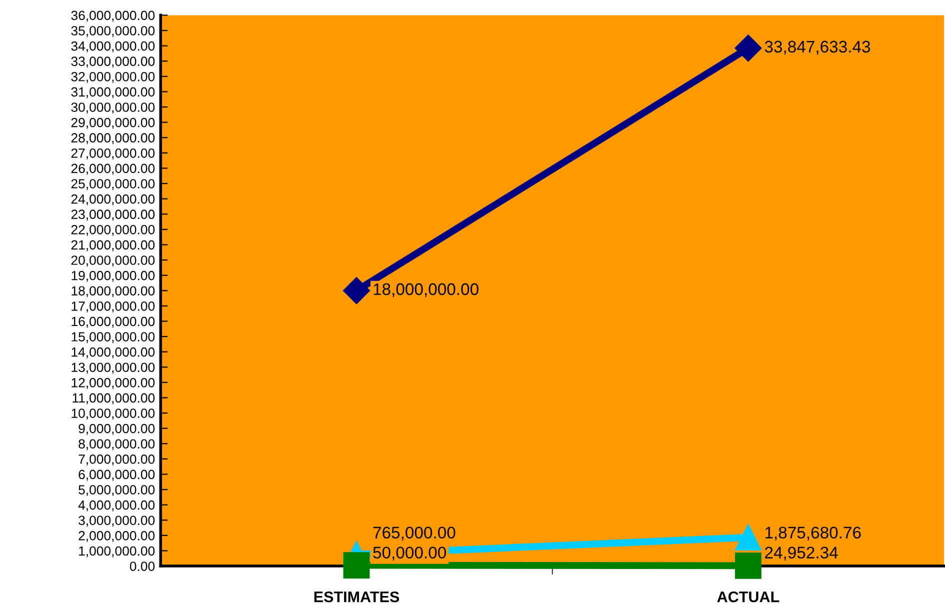  I want to click on data-label: 765,000.00, so click(414, 533).